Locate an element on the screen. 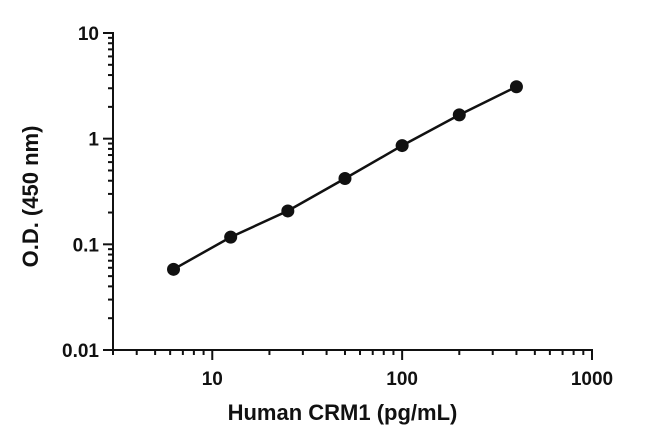 This screenshot has width=650, height=443. y-ticks: 0.01 0.1 1 10 is located at coordinates (87, 193).